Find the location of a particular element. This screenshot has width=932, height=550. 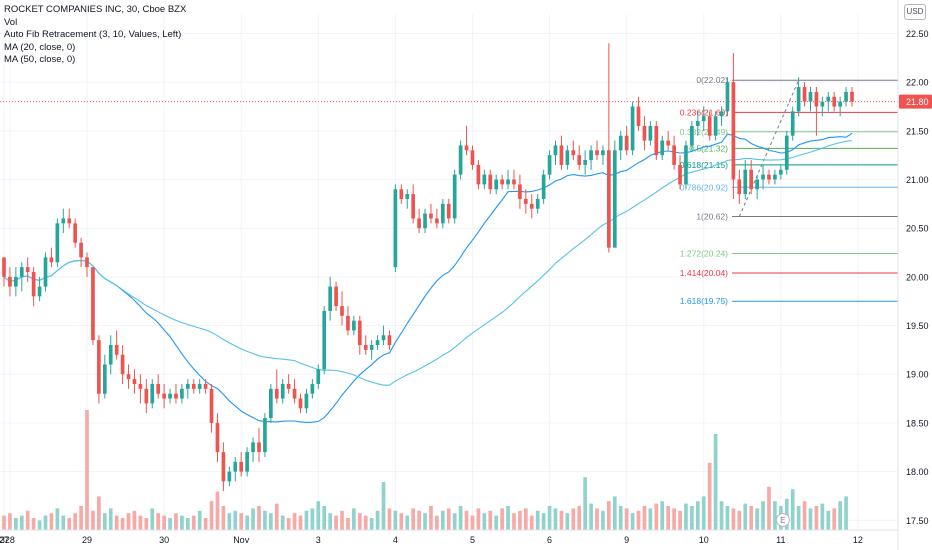

time-tick-label: 27 is located at coordinates (4, 540).